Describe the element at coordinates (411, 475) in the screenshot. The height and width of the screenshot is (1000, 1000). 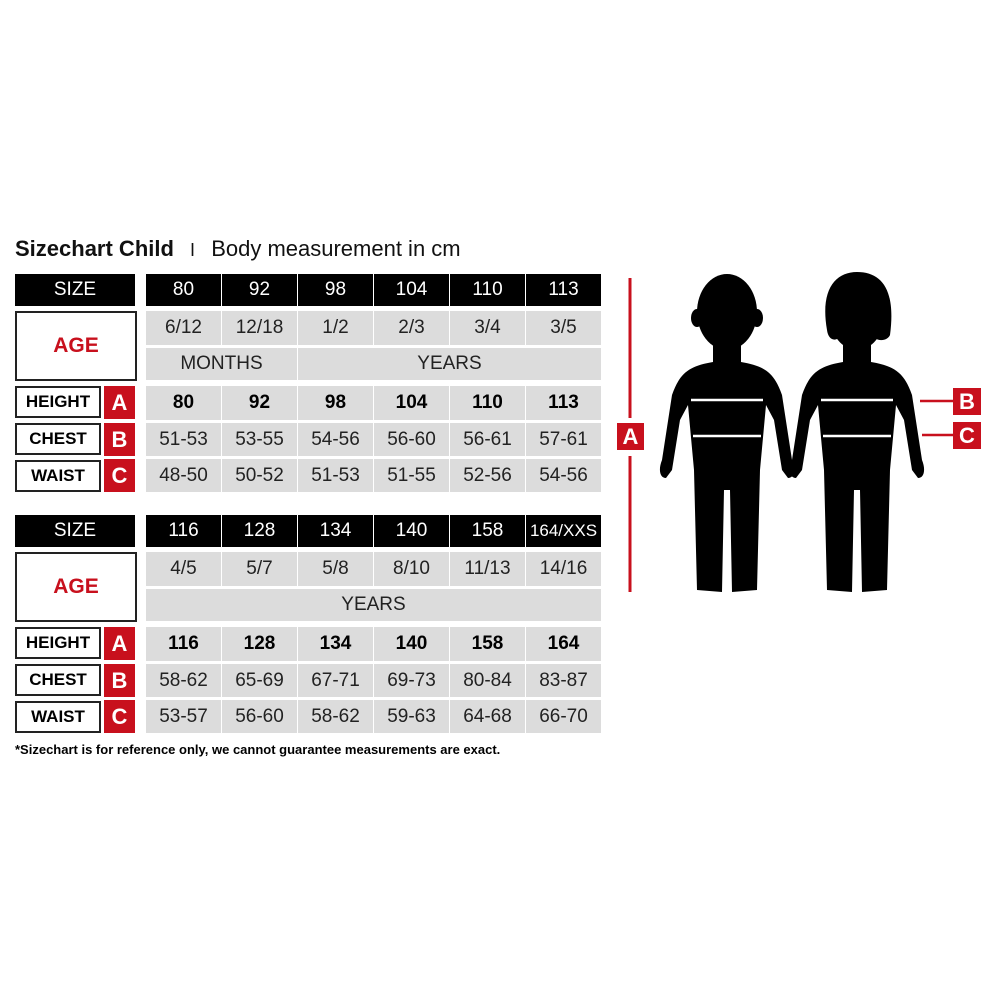
I see `waist-cell: 51-55` at that location.